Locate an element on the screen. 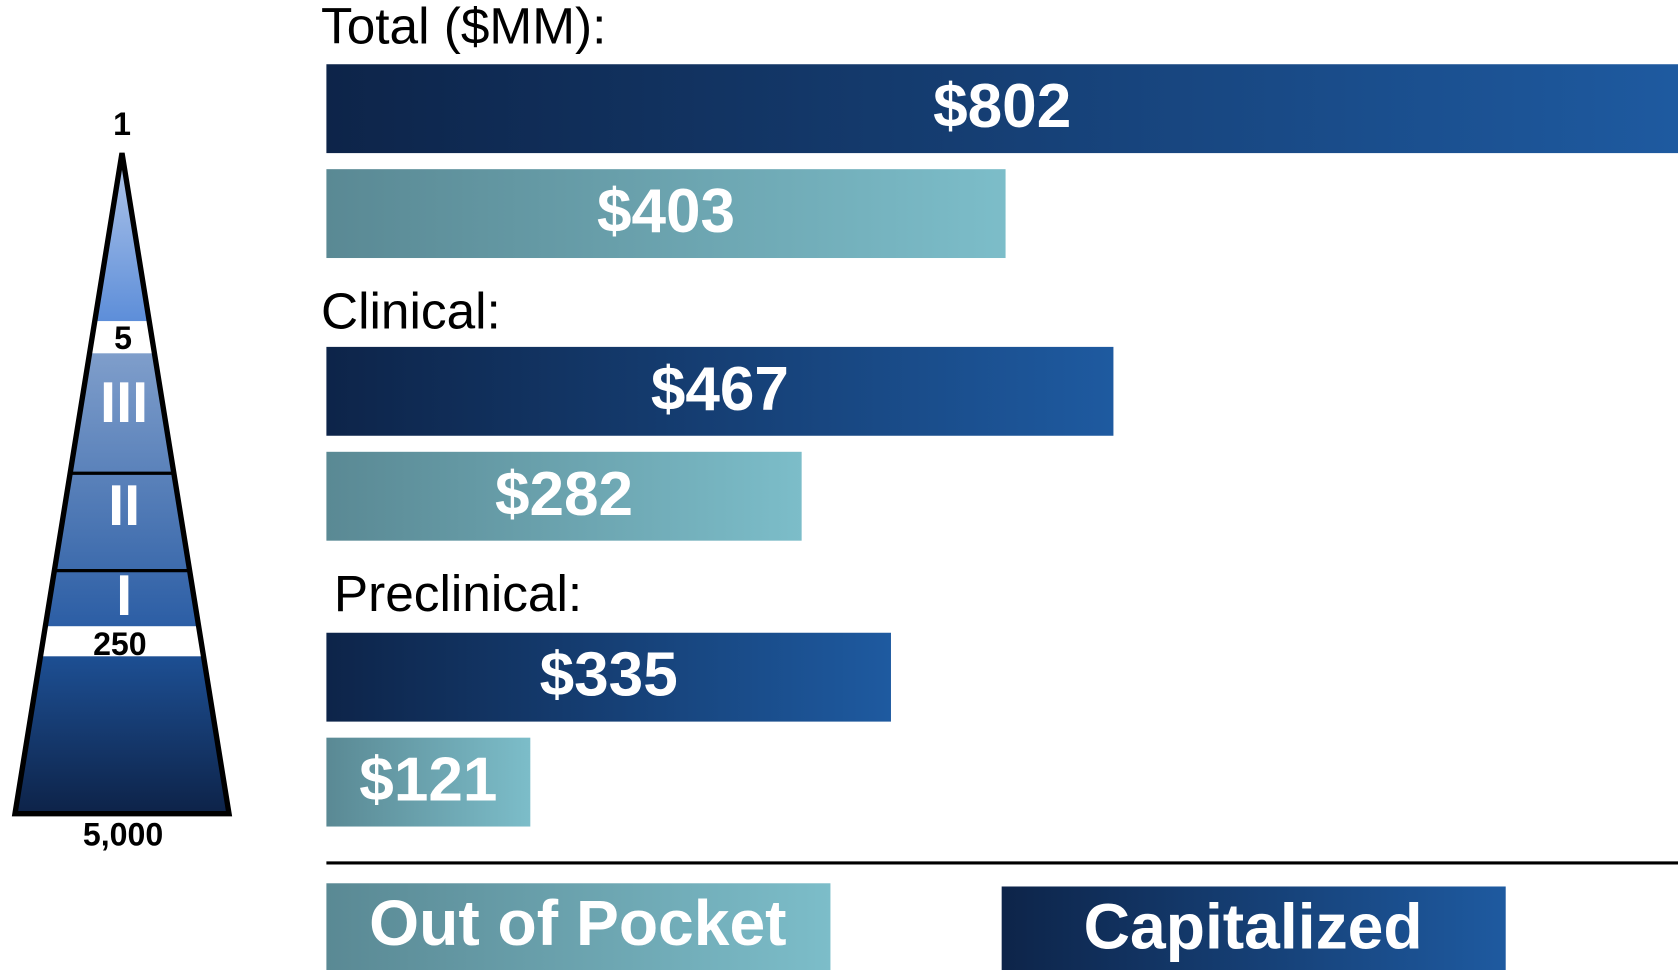  group-title: Clinical: is located at coordinates (411, 310).